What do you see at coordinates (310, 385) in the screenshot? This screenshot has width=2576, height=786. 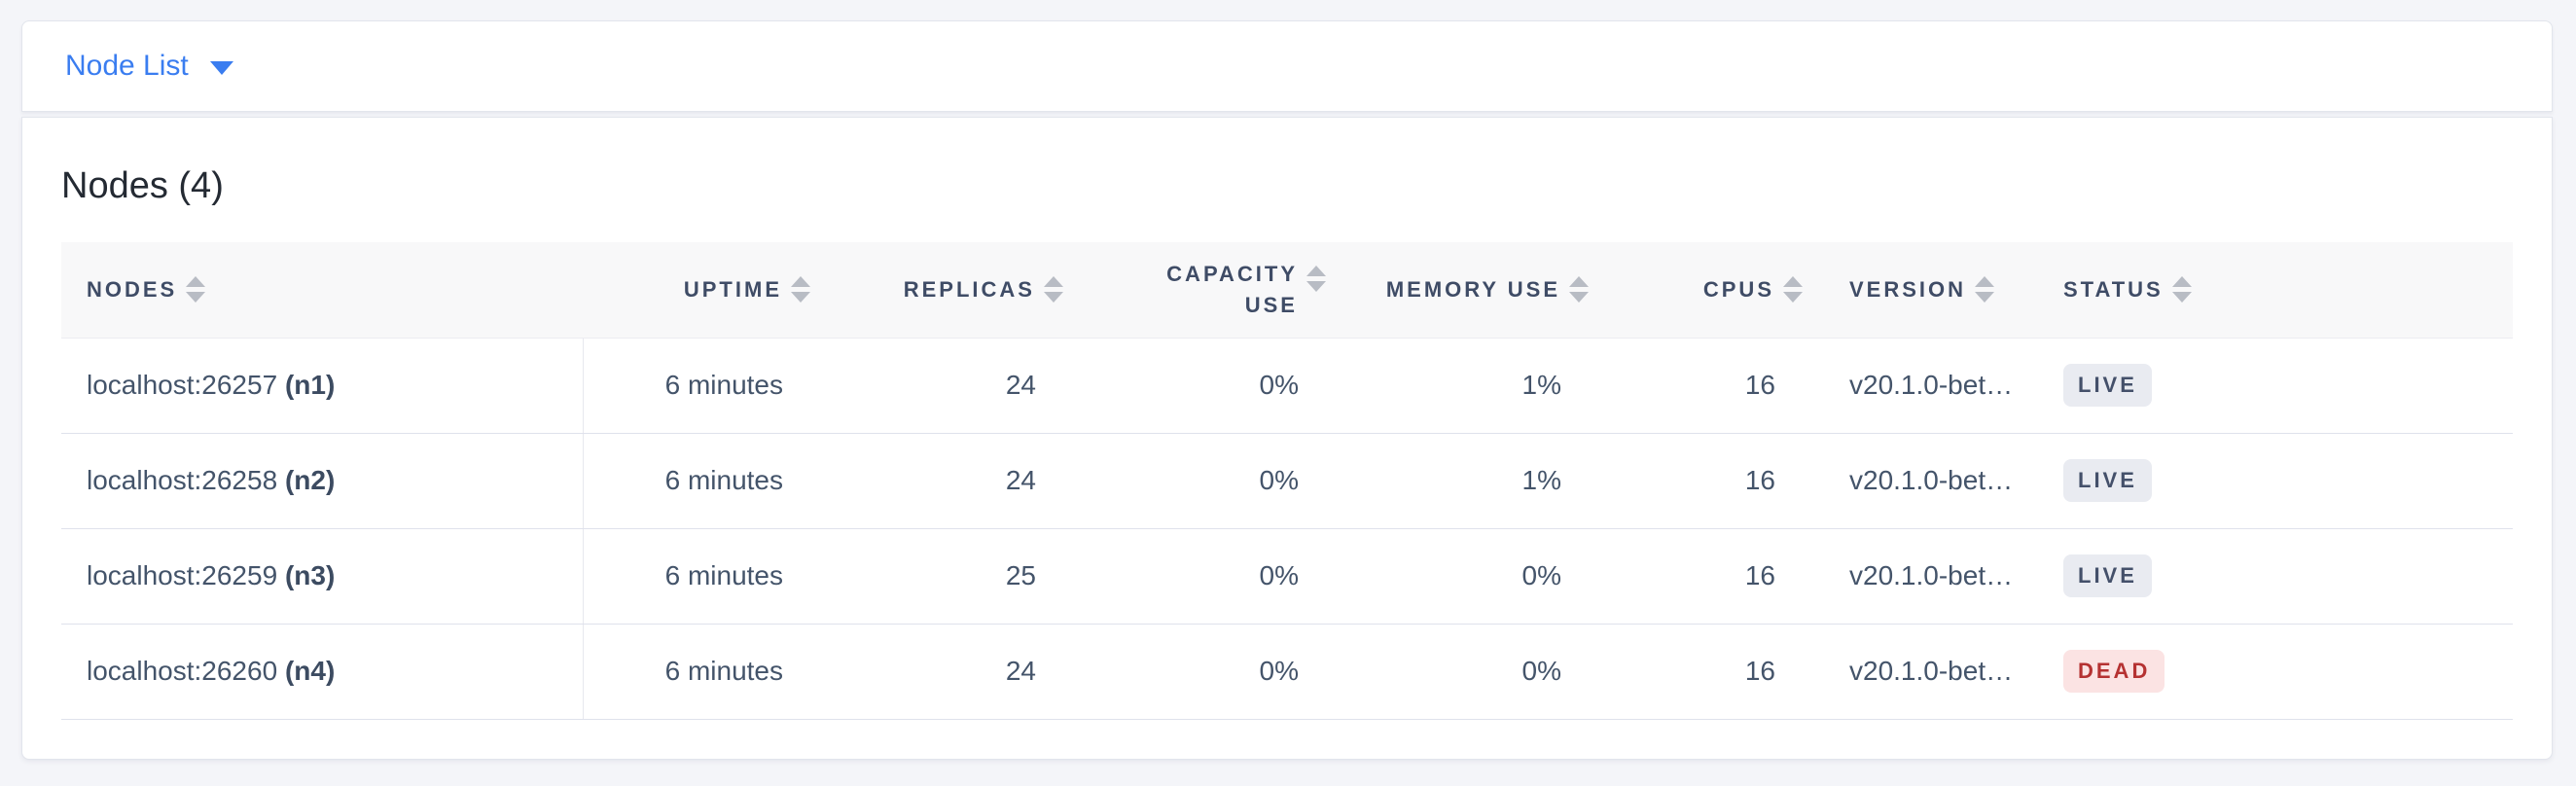 I see `node-id: (n1)` at bounding box center [310, 385].